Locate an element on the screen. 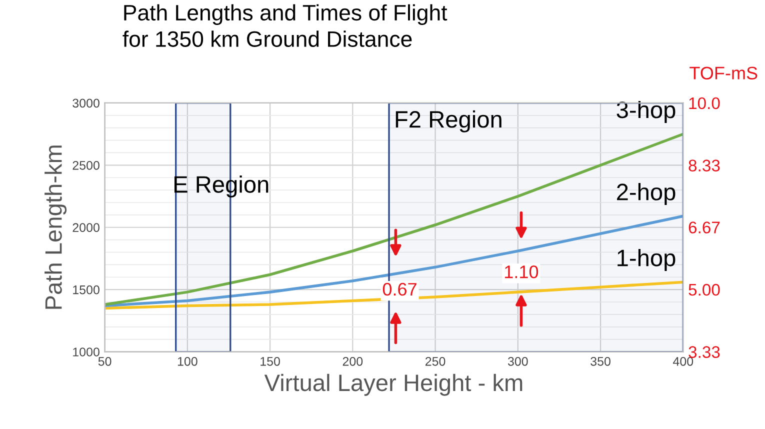  x-tick-label: 350 is located at coordinates (600, 361).